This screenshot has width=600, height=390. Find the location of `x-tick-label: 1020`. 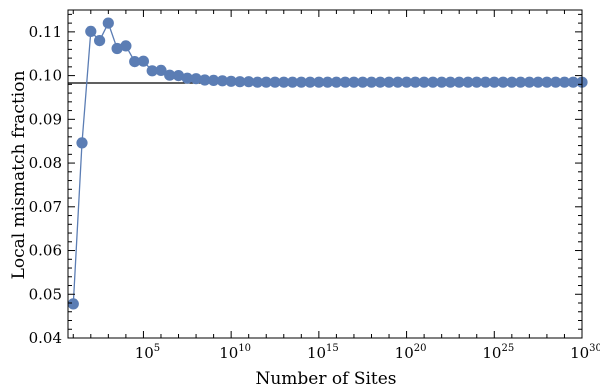

x-tick-label: 1020 is located at coordinates (411, 352).